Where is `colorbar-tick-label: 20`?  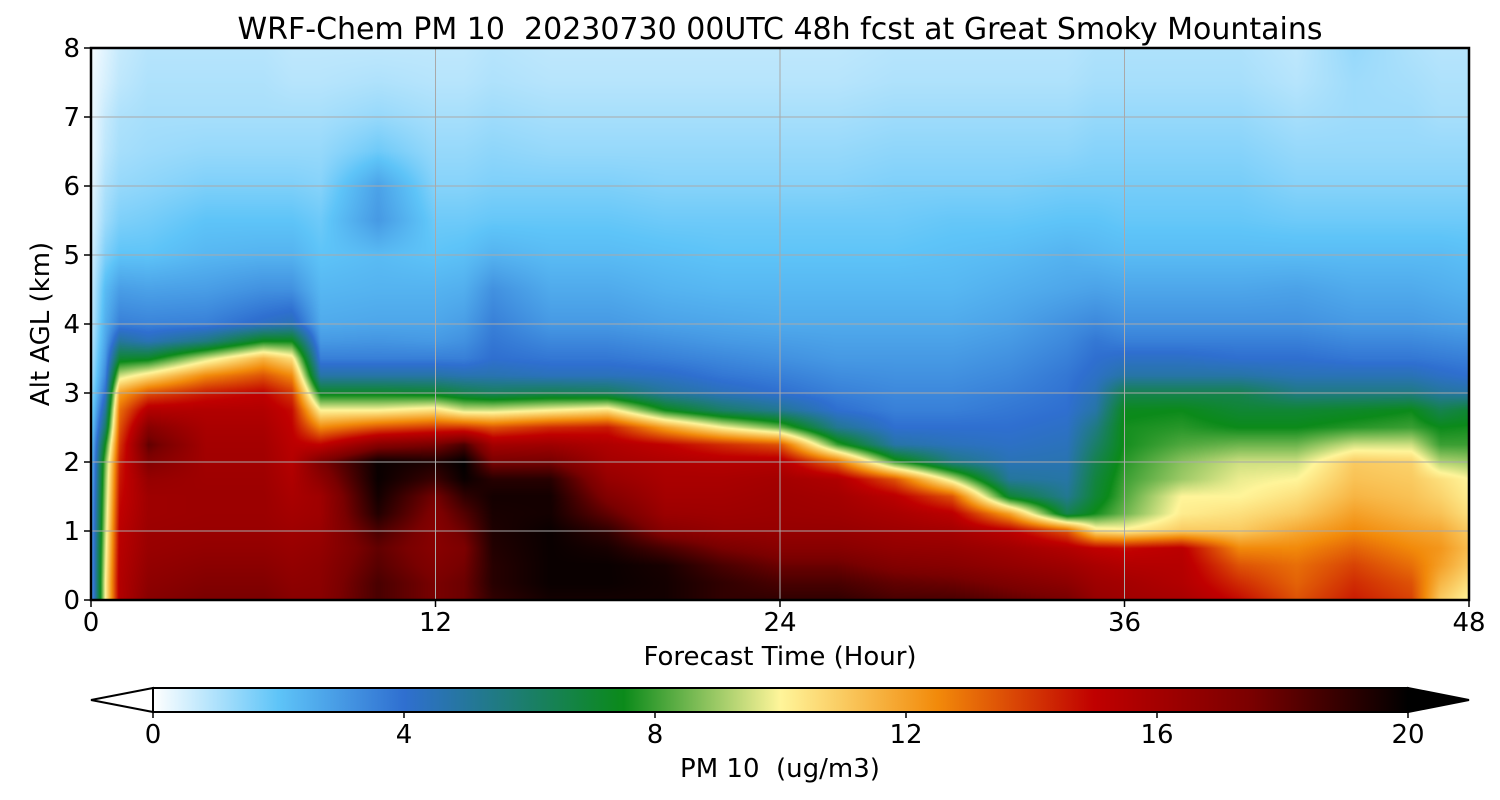
colorbar-tick-label: 20 is located at coordinates (1407, 735).